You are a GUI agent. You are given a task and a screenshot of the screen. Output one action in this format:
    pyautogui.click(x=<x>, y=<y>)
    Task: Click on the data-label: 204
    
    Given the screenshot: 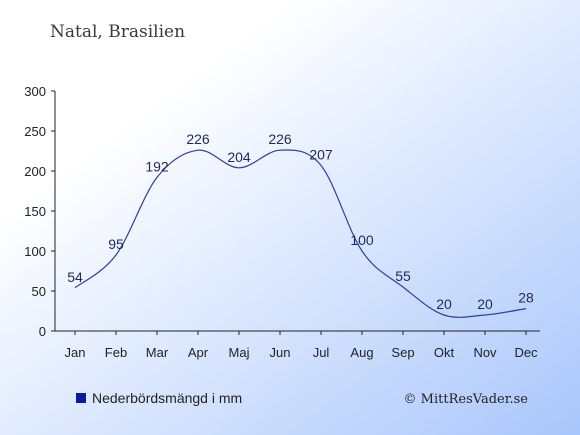 What is the action you would take?
    pyautogui.click(x=239, y=157)
    